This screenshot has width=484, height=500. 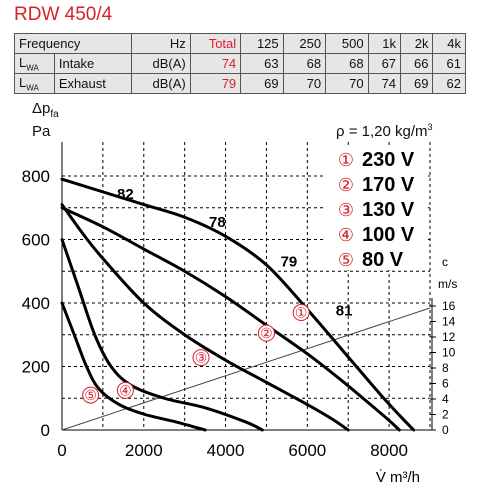 I want to click on legend-label: 100 V, so click(x=388, y=235).